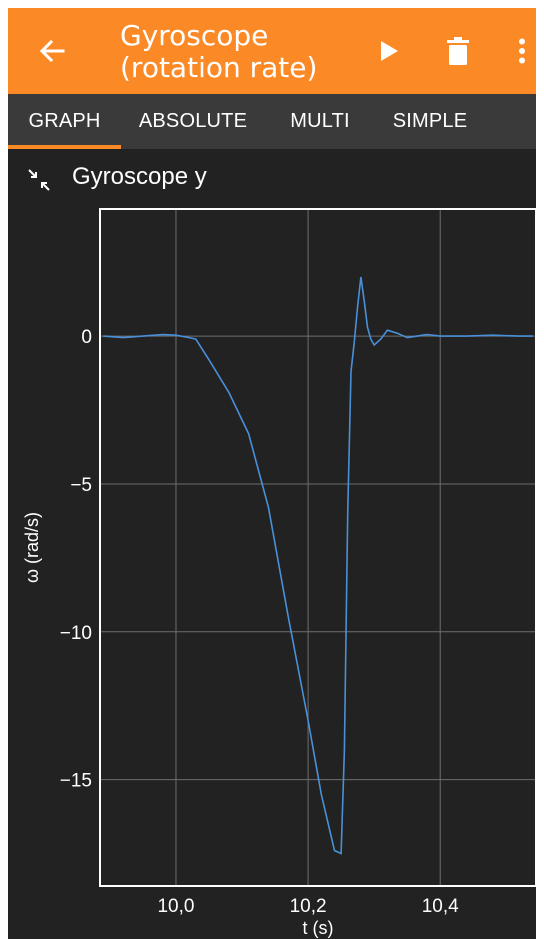 The width and height of the screenshot is (544, 939). I want to click on tab-graph-label: GRAPH, so click(64, 121).